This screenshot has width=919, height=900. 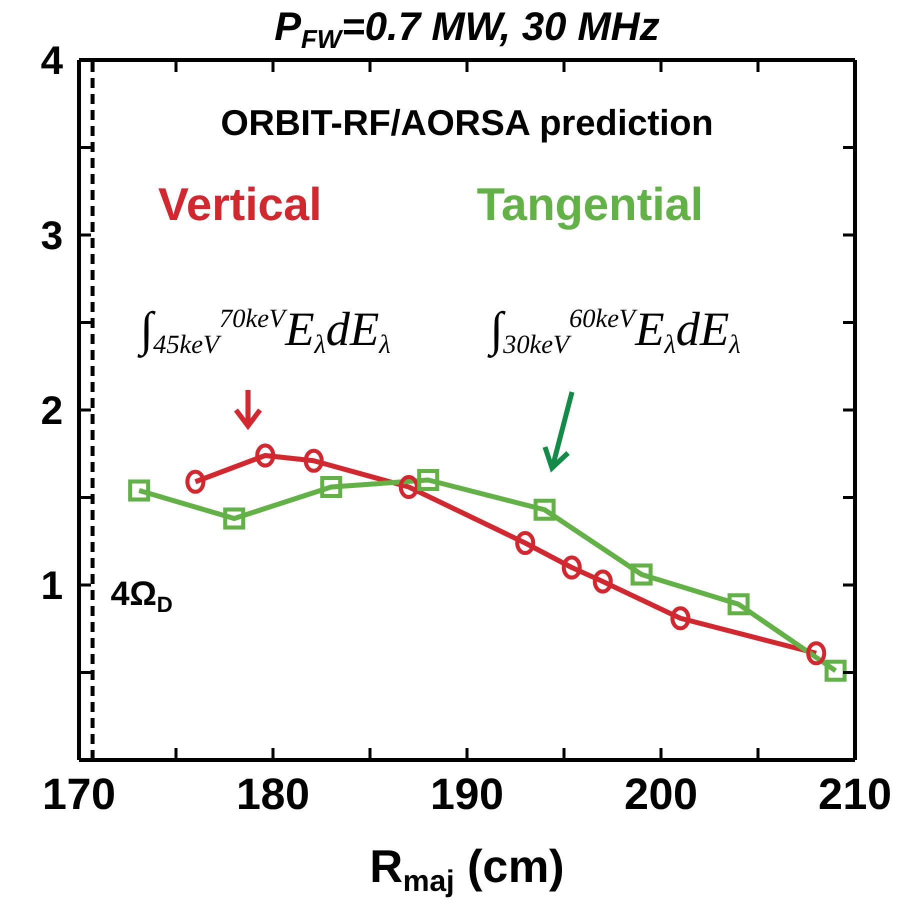 I want to click on annotation: ∫$_{30keV}$$^{60keV}$E$_{λ}$dE$_{λ}$, so click(x=614, y=330).